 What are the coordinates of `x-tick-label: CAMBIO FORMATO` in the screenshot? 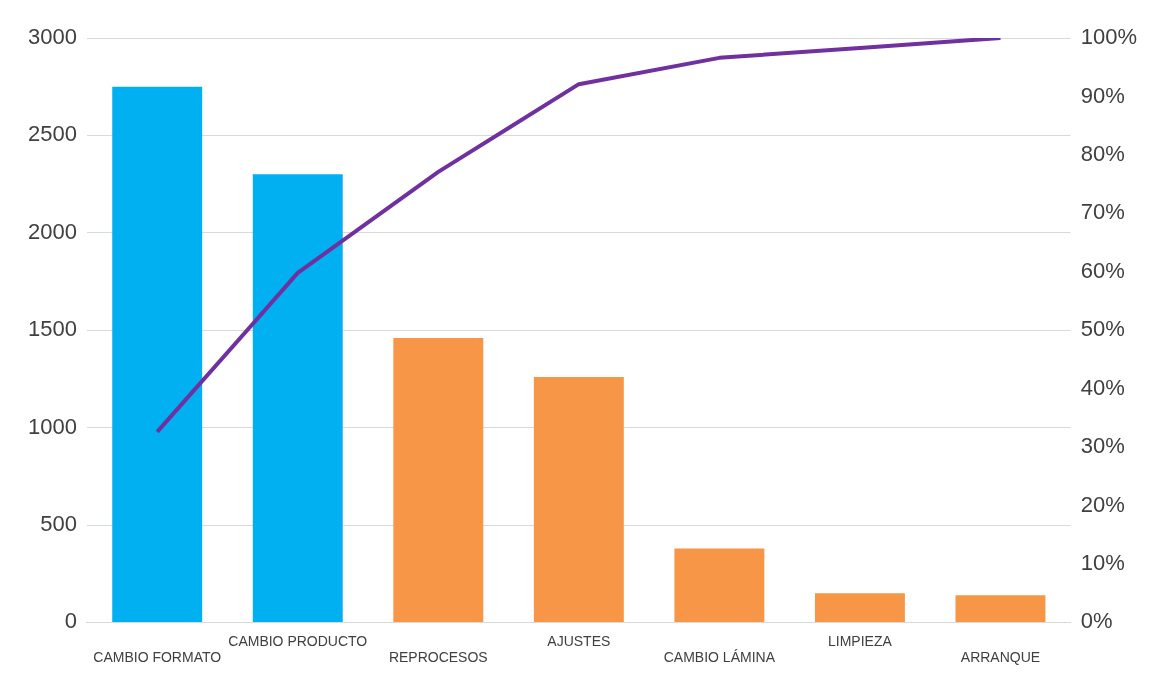 It's located at (157, 657).